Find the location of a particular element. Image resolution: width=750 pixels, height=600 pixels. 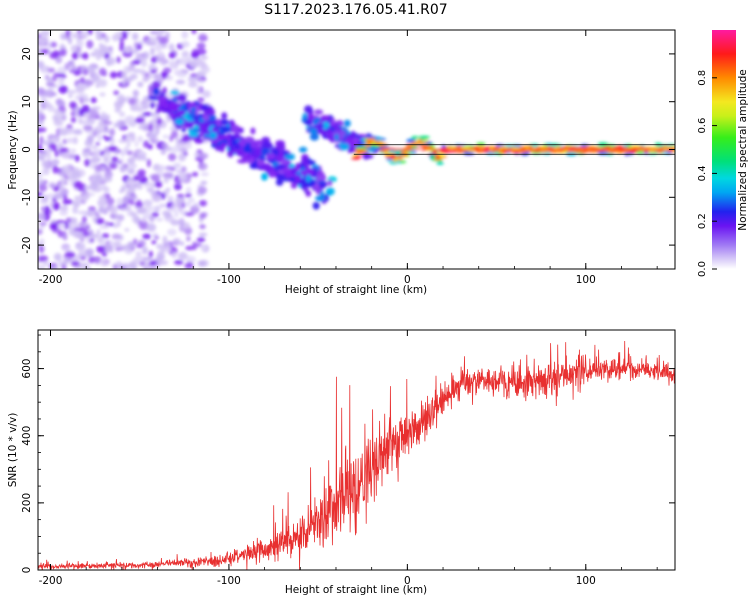

colorbar-tick-label: 0.2 is located at coordinates (702, 221).